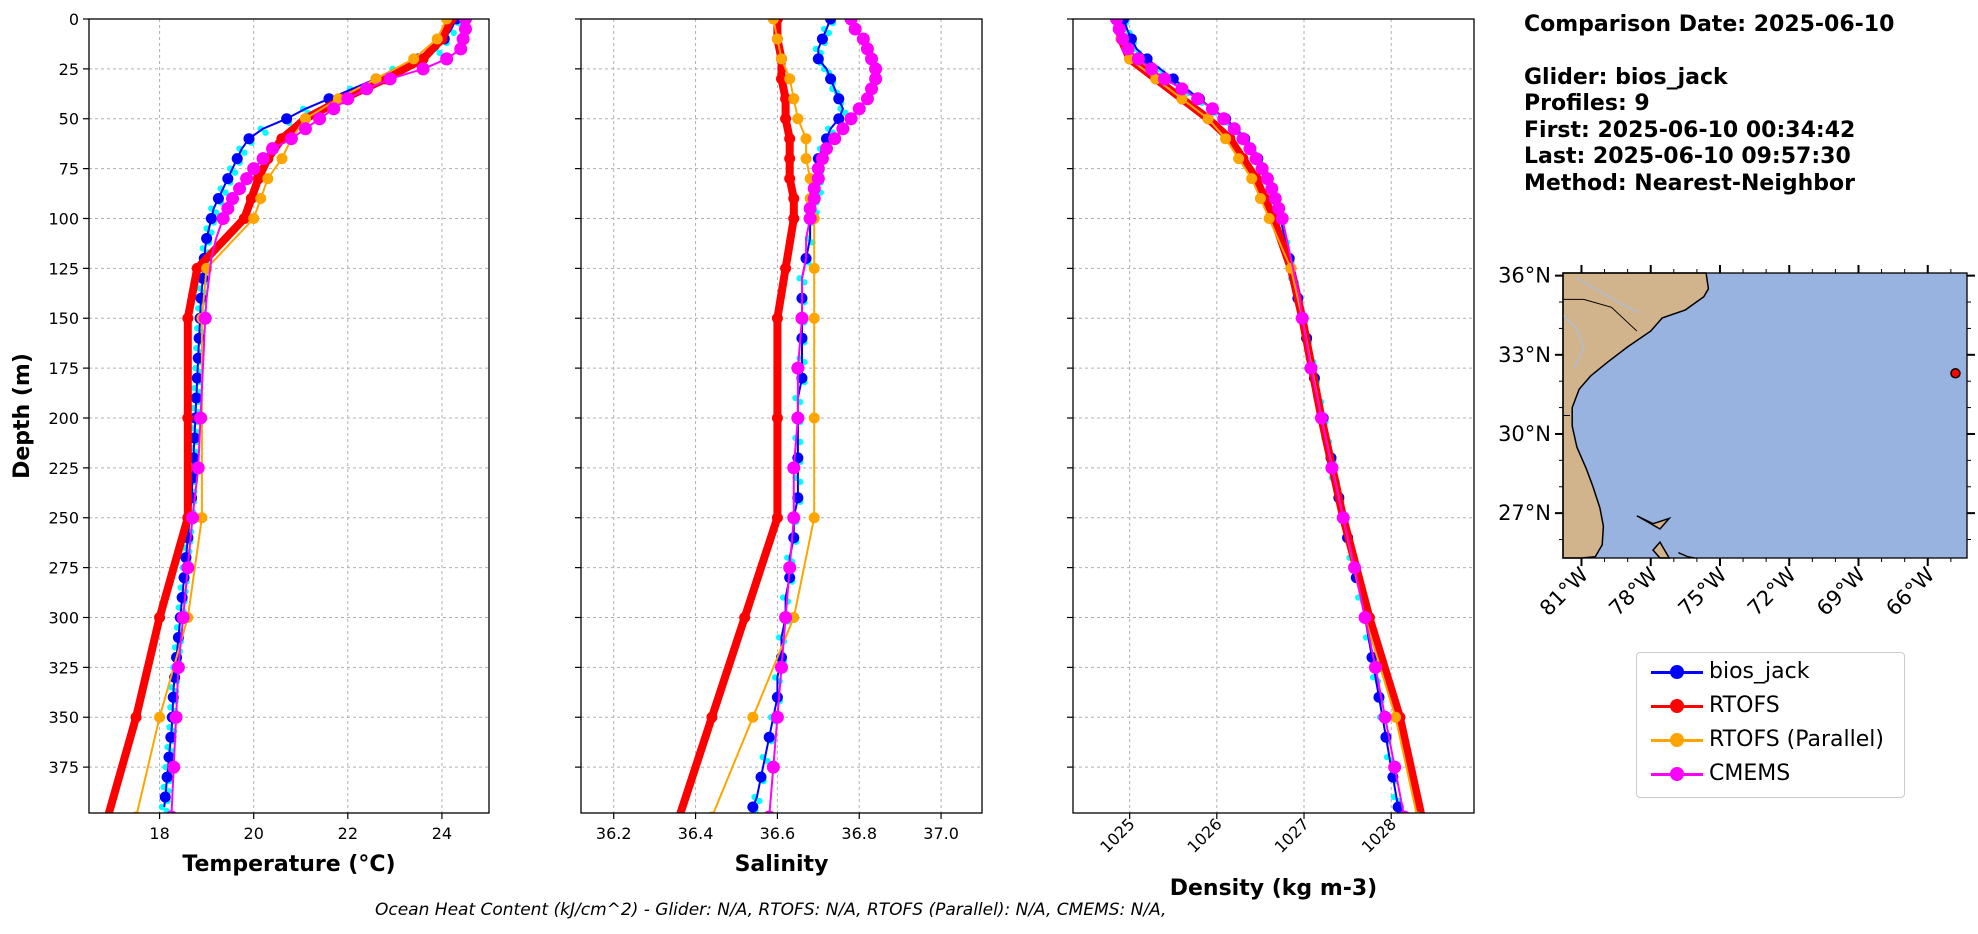 The height and width of the screenshot is (934, 1978). I want to click on lat-tick-label: 33°N, so click(1524, 355).